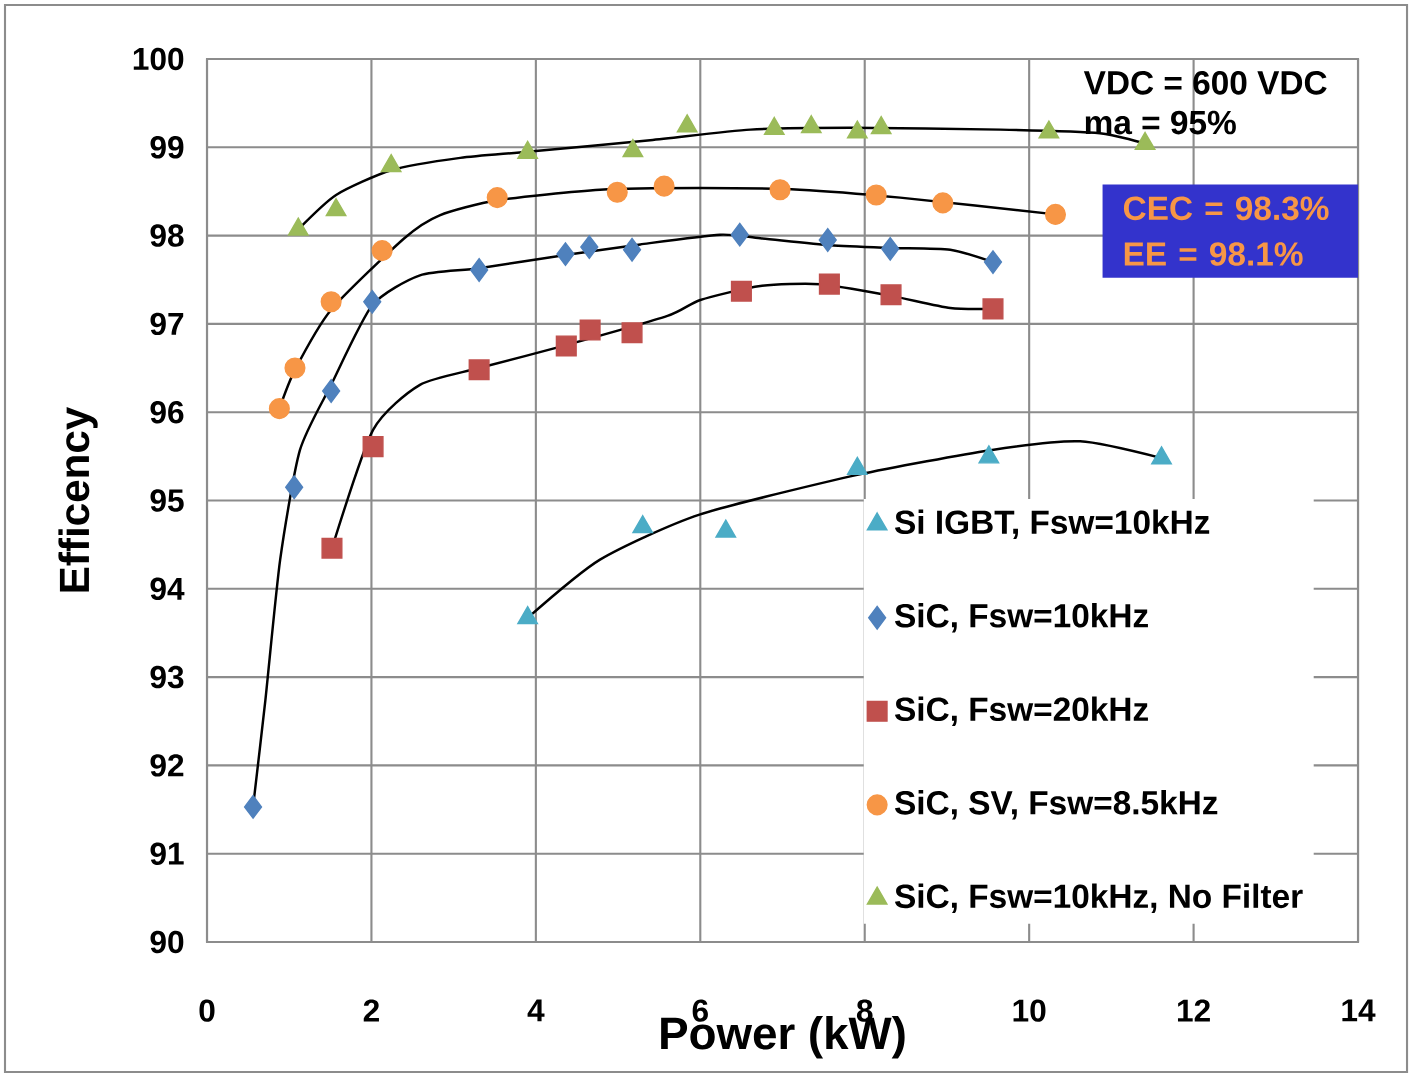  I want to click on annotation: CEC = 98.3%, so click(1226, 208).